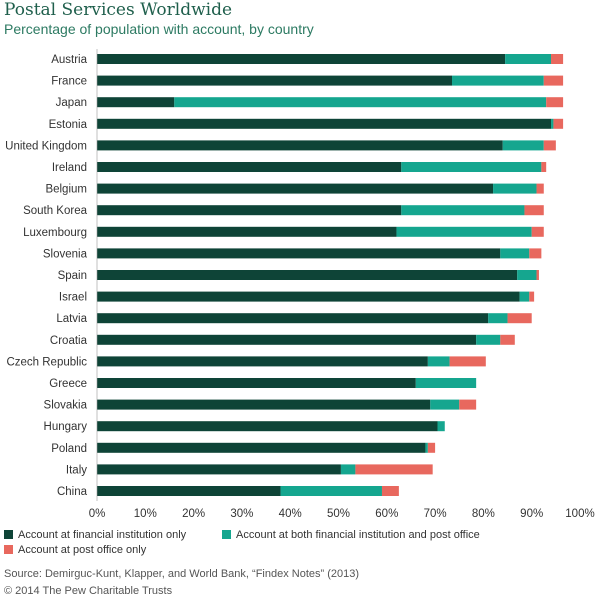  What do you see at coordinates (55, 233) in the screenshot?
I see `category-label-luxembourg: Luxembourg` at bounding box center [55, 233].